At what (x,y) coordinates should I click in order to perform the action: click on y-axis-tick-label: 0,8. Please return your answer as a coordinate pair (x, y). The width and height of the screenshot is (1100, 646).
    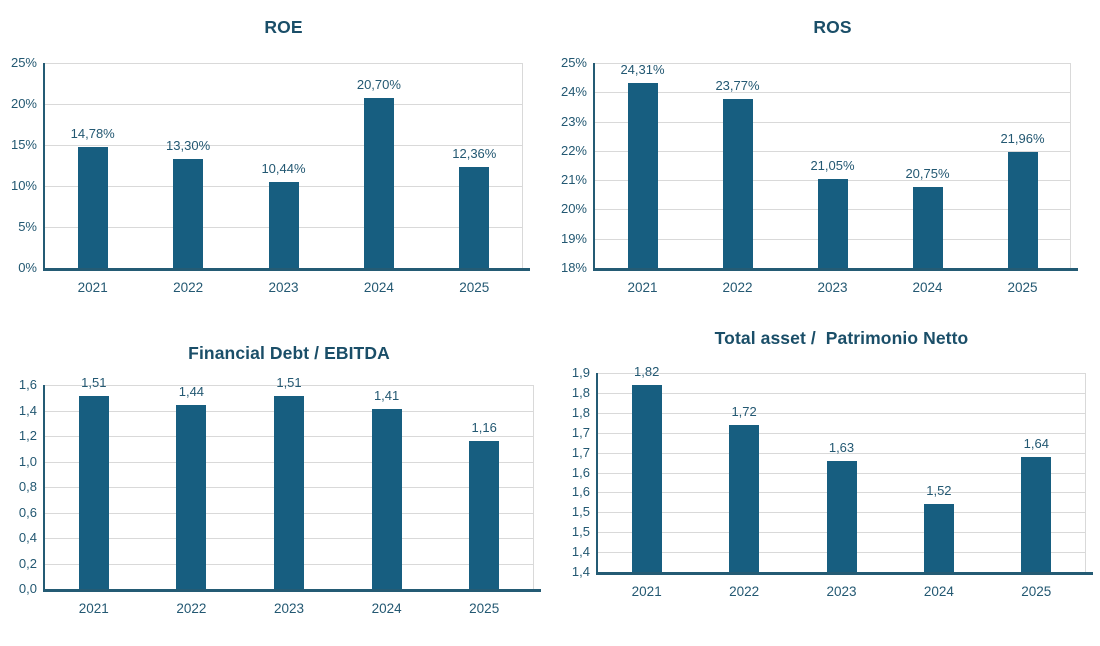
    Looking at the image, I should click on (27, 486).